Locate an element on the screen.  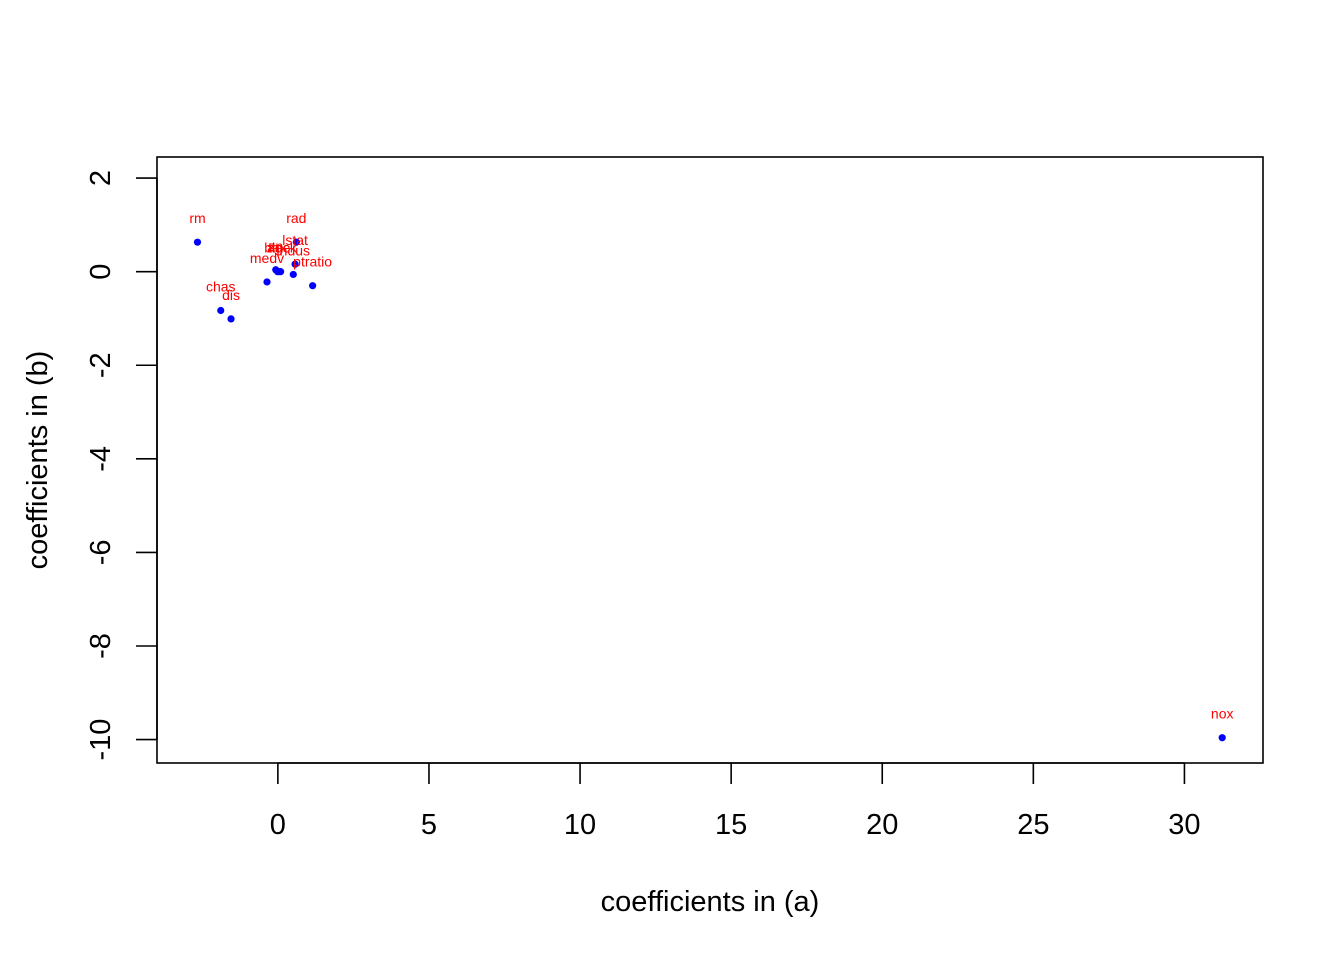
point-label-nox: nox is located at coordinates (1222, 714).